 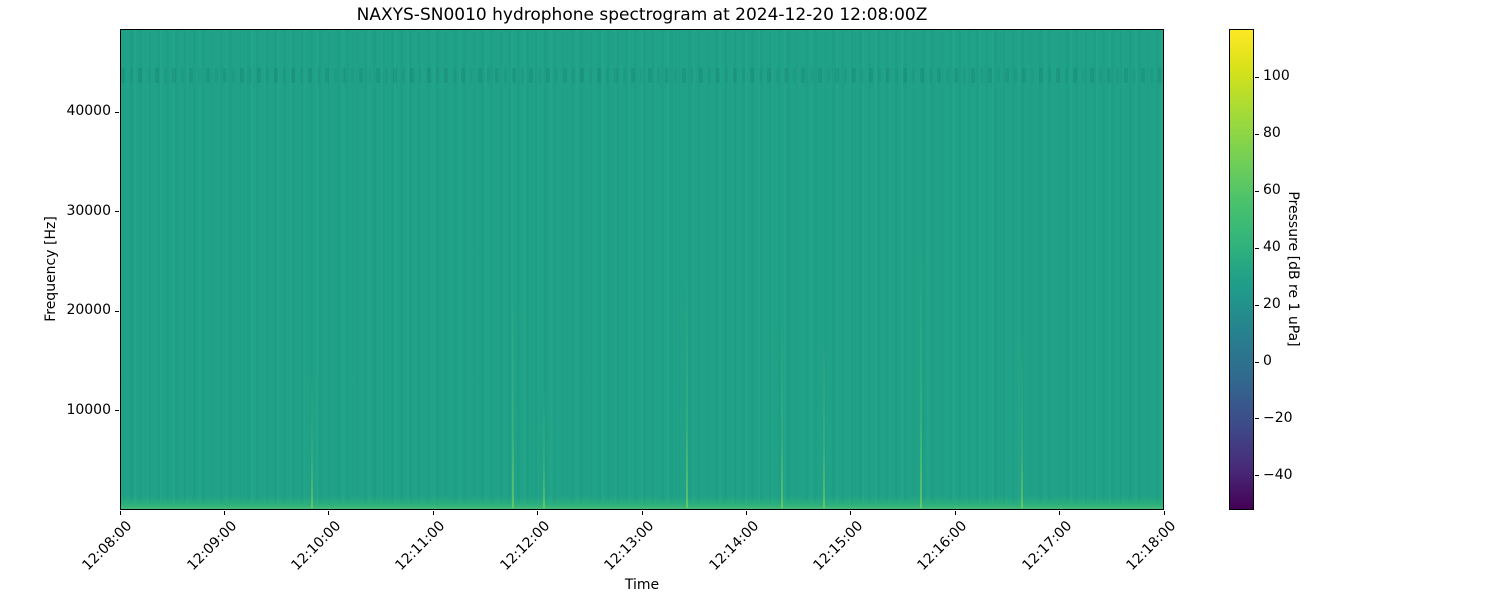 What do you see at coordinates (107, 546) in the screenshot?
I see `x-tick-label: 12:08:00` at bounding box center [107, 546].